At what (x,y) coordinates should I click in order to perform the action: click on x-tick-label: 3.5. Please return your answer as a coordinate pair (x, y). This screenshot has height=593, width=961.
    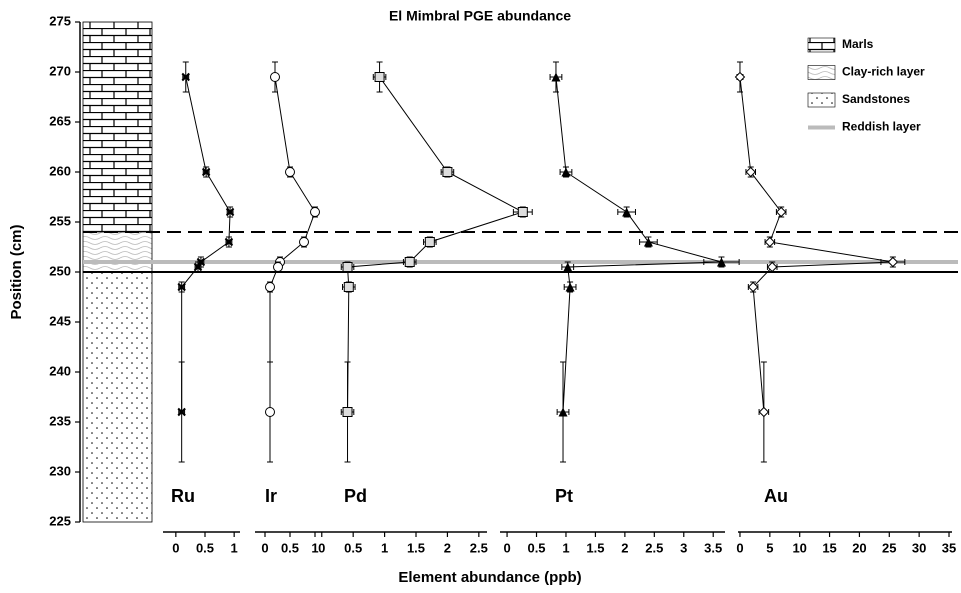
    Looking at the image, I should click on (713, 547).